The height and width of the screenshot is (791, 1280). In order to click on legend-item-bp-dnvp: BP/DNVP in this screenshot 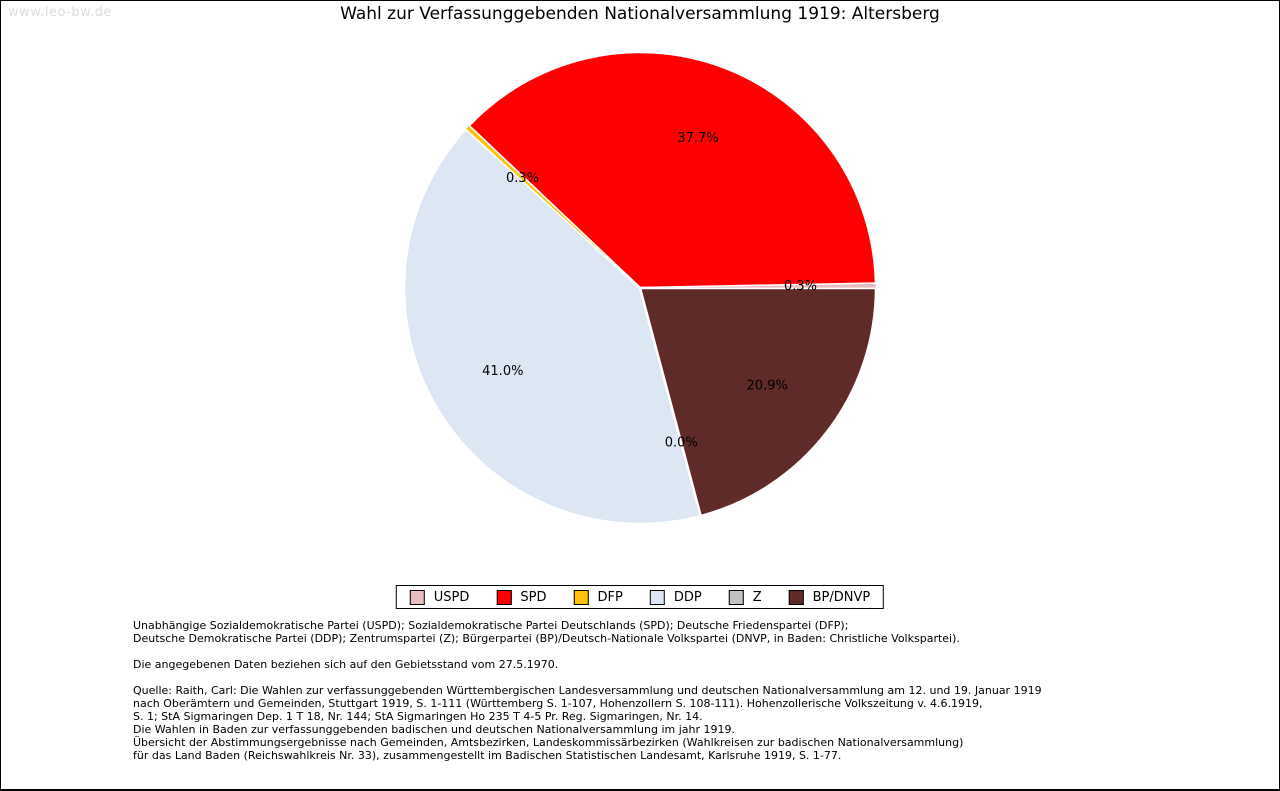, I will do `click(829, 597)`.